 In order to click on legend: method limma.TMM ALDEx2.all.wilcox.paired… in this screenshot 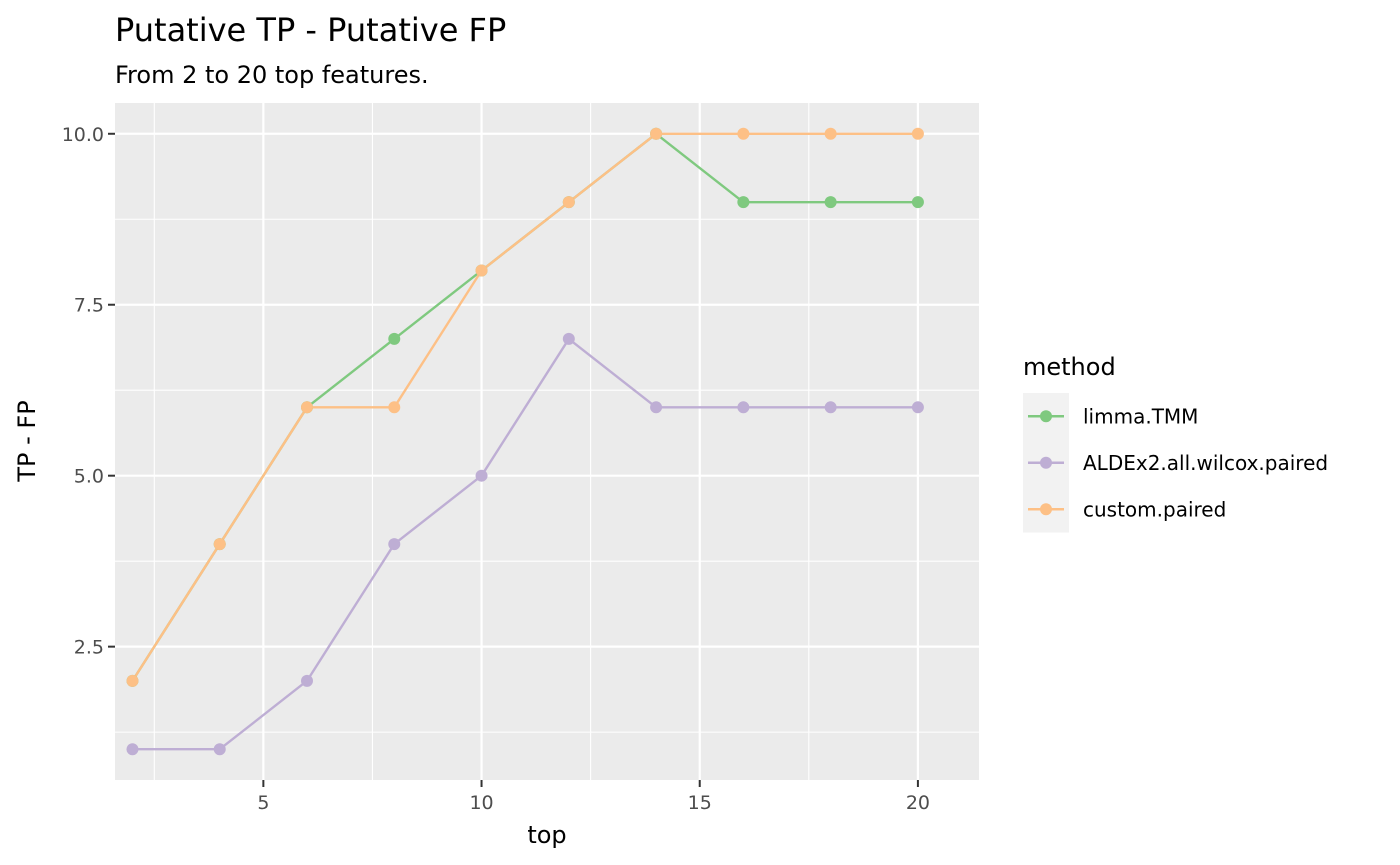, I will do `click(1175, 443)`.